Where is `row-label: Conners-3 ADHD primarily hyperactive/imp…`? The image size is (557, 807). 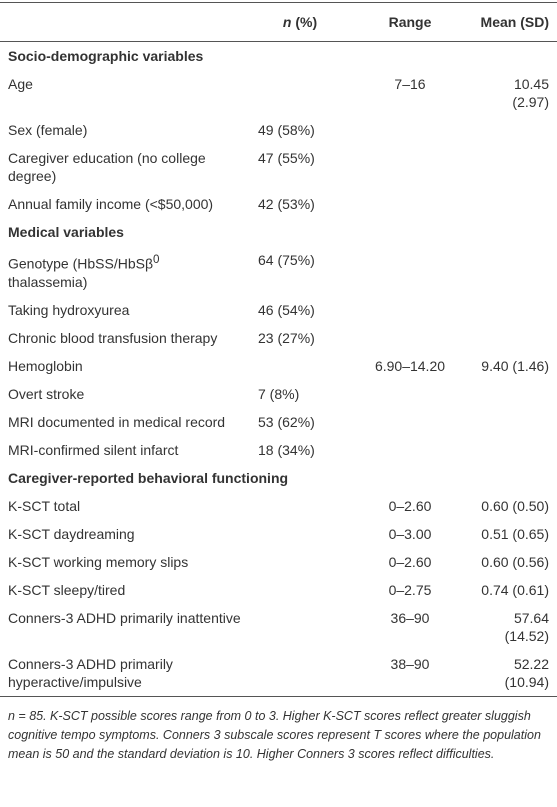
row-label: Conners-3 ADHD primarily hyperactive/imp… is located at coordinates (90, 672).